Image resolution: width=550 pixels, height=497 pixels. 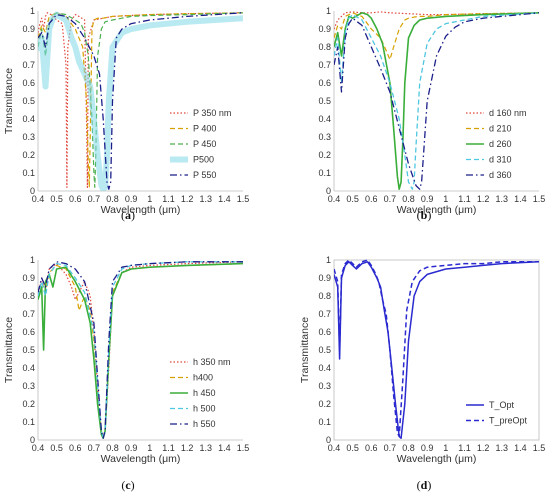 I want to click on legend-entry: T_preOpt, so click(x=508, y=421).